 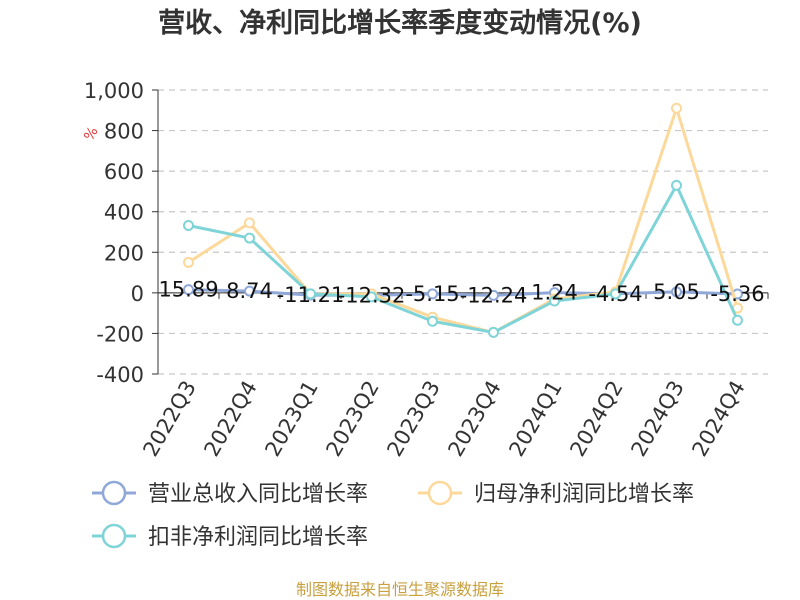 I want to click on data-label: 5.05, so click(x=676, y=292).